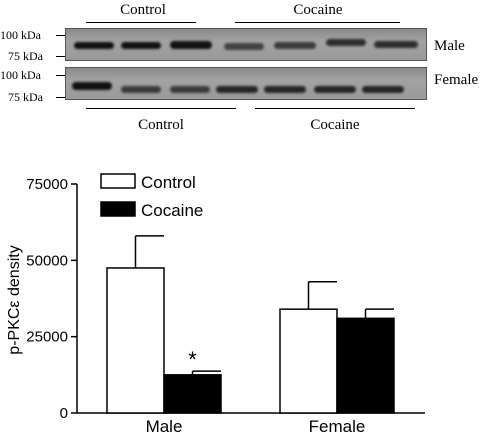  What do you see at coordinates (61, 35) in the screenshot?
I see `male-marker-100-tick` at bounding box center [61, 35].